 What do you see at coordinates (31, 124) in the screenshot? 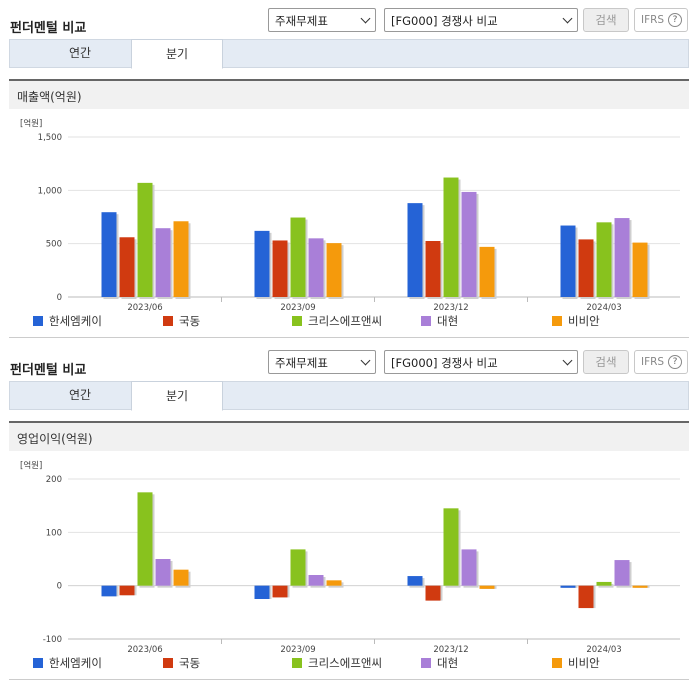
I see `y-unit-label: [억원]` at bounding box center [31, 124].